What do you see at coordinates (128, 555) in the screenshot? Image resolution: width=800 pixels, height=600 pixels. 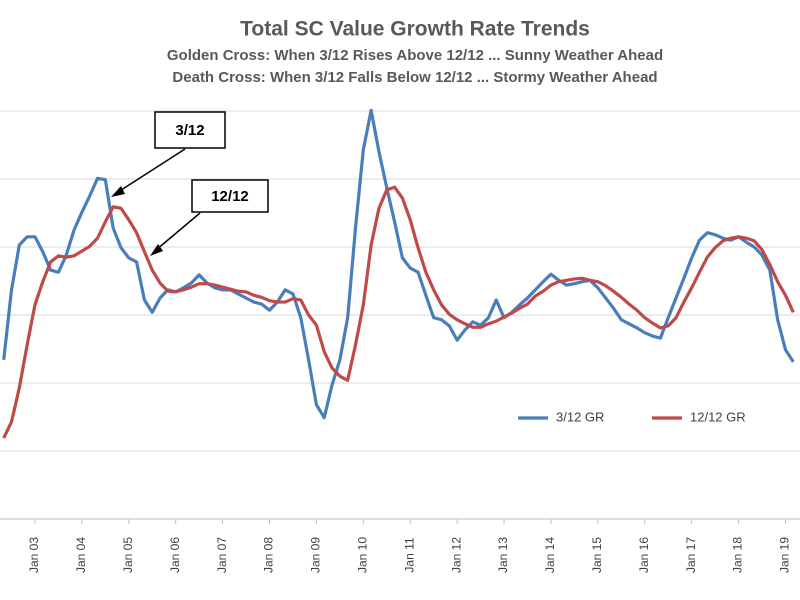 I see `x-tick-label: Jan 05` at bounding box center [128, 555].